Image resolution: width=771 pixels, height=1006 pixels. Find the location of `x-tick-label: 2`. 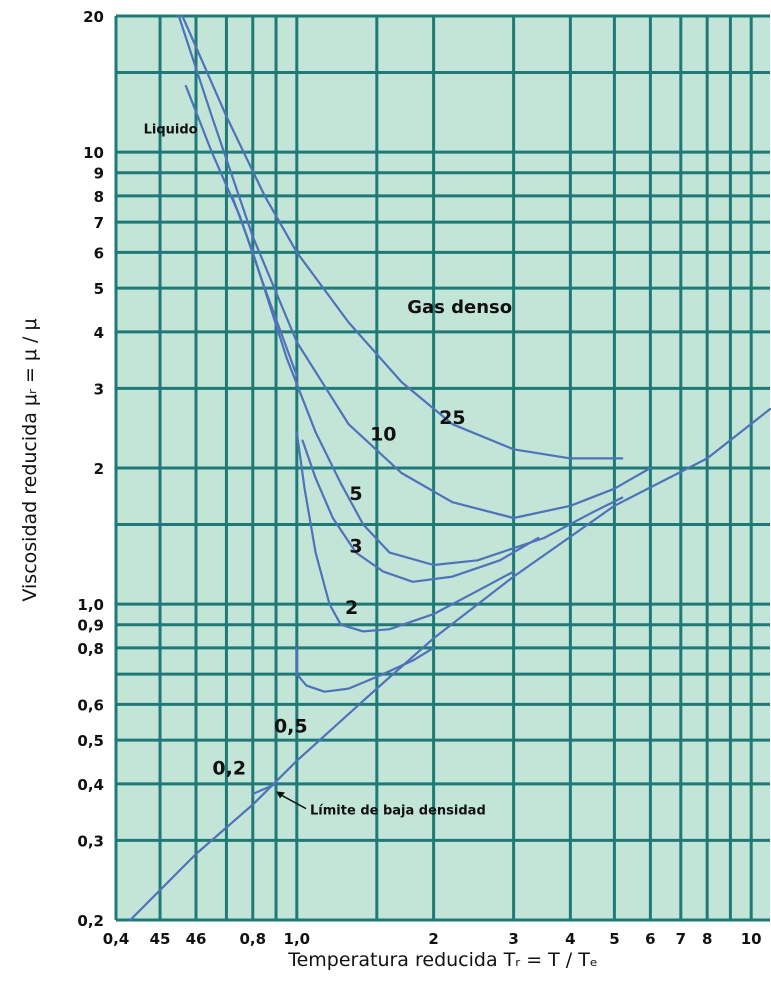

x-tick-label: 2 is located at coordinates (433, 939).